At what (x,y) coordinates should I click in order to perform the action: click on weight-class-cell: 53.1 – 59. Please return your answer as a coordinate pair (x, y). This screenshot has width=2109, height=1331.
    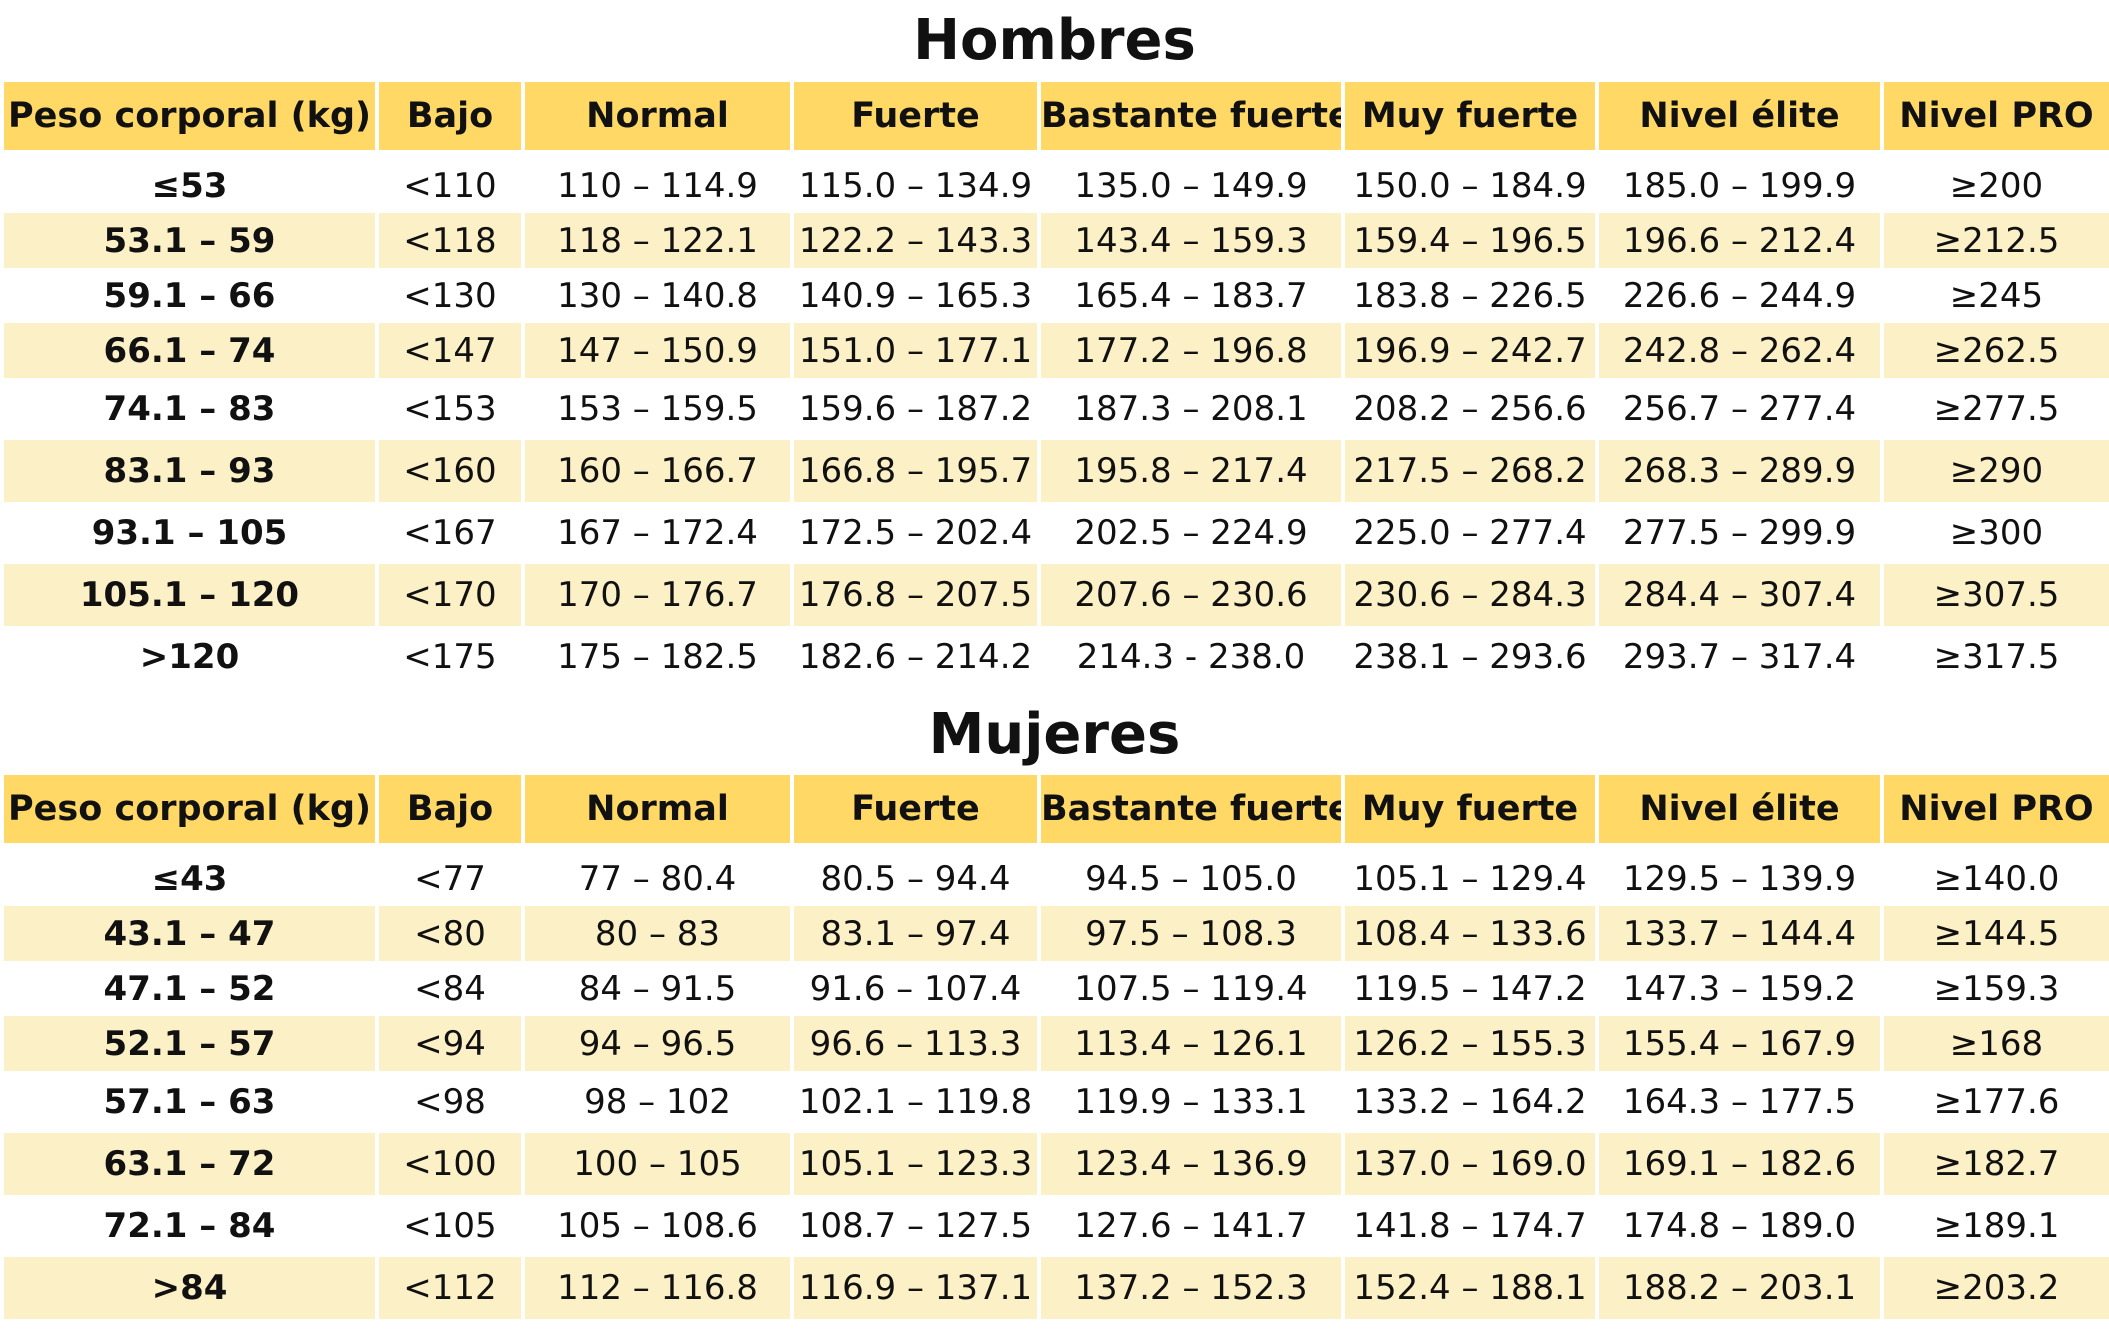
    Looking at the image, I should click on (189, 240).